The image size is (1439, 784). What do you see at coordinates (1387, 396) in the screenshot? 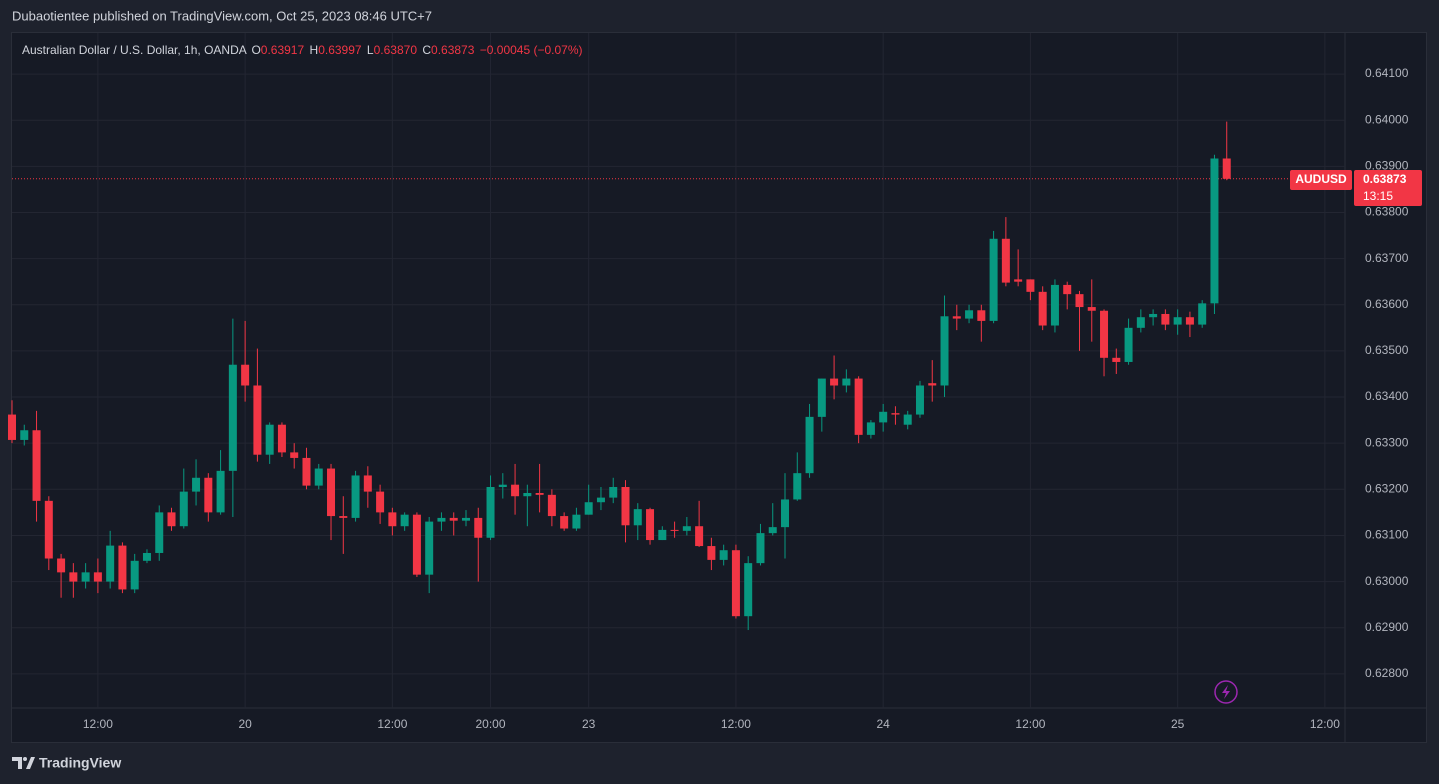
I see `y-tick-label: 0.63400` at bounding box center [1387, 396].